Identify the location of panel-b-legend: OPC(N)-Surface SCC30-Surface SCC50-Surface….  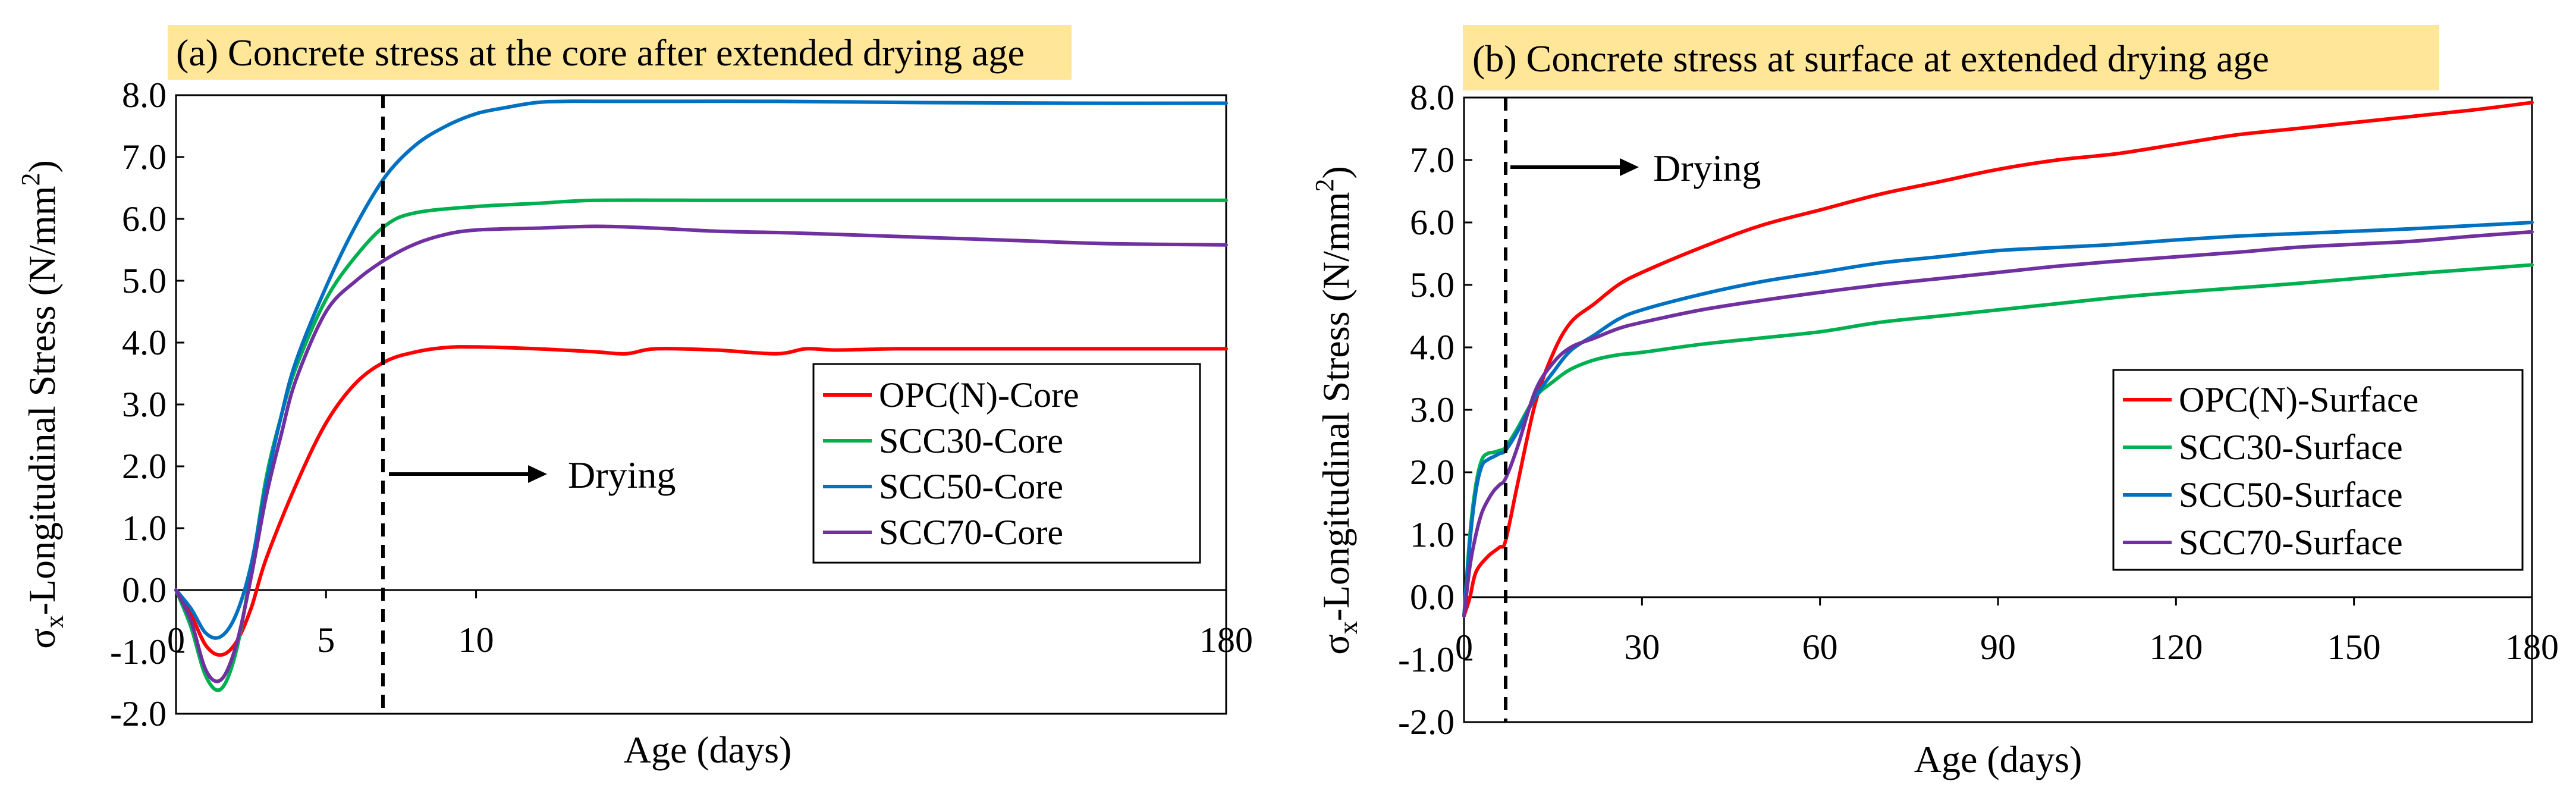
(2318, 470).